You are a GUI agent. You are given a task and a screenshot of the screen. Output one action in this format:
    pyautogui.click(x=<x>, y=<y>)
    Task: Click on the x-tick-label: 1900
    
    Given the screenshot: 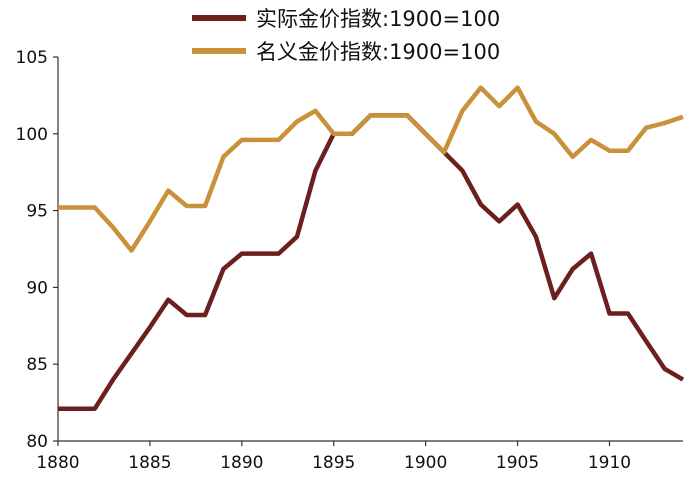 What is the action you would take?
    pyautogui.click(x=425, y=463)
    